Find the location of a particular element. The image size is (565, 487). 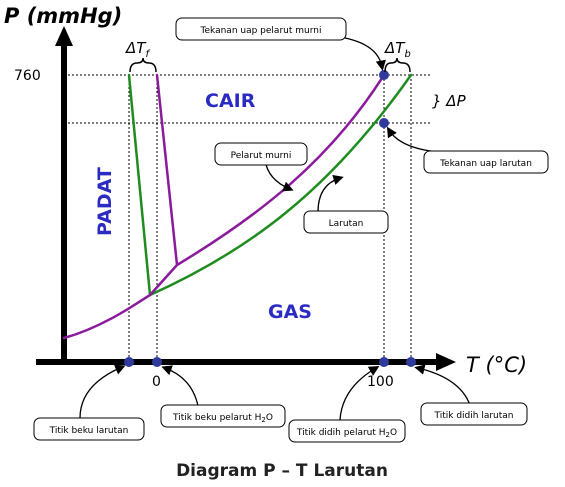

point-boil-pure is located at coordinates (384, 362).